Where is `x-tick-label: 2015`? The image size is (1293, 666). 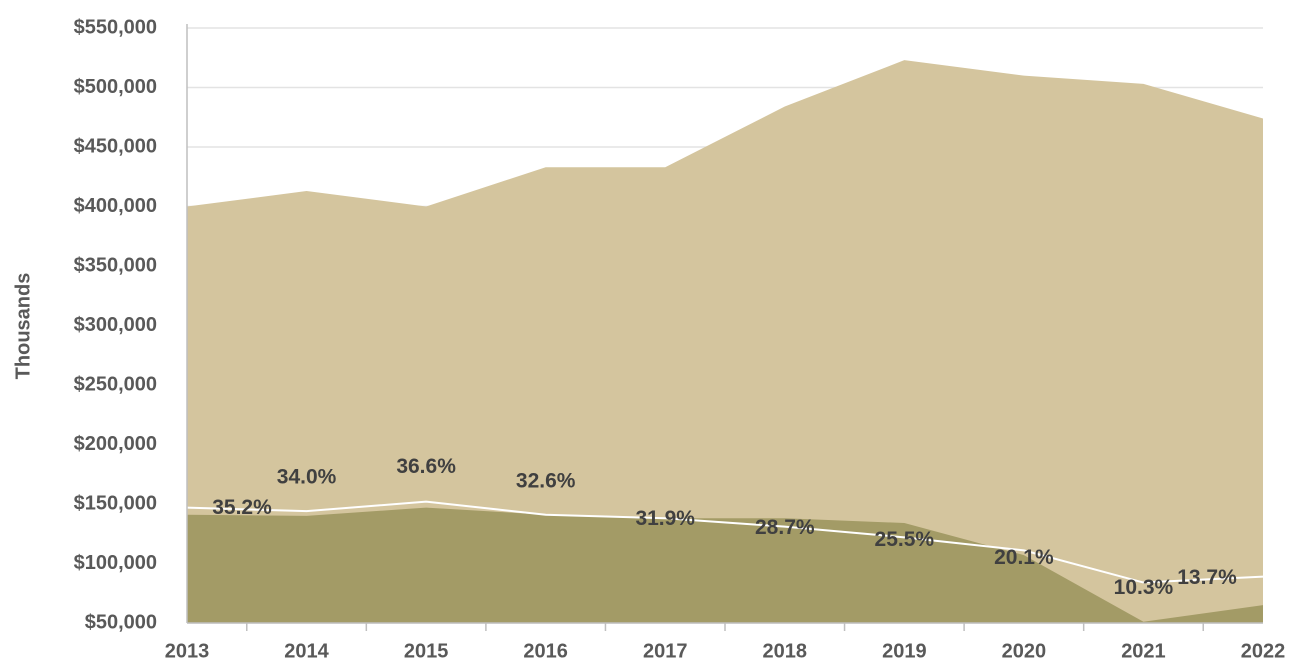 x-tick-label: 2015 is located at coordinates (426, 651).